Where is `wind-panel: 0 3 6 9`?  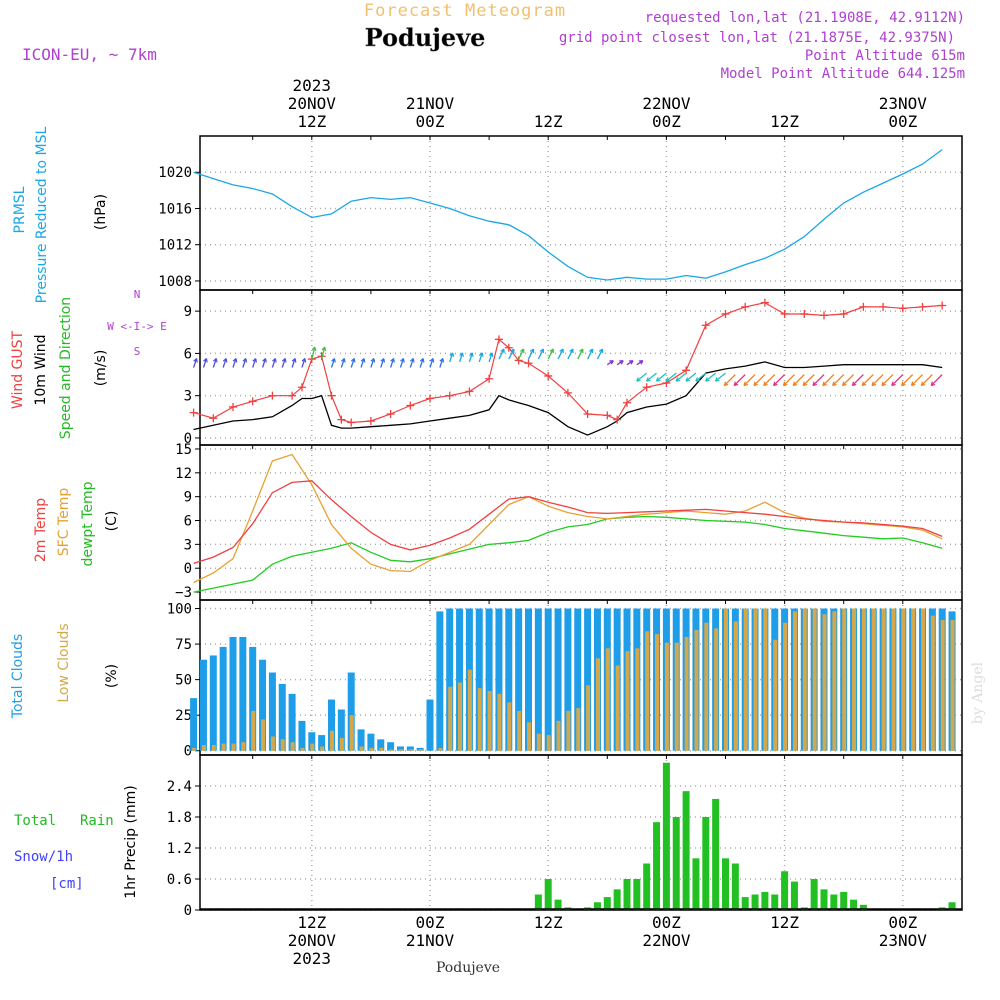
wind-panel: 0 3 6 9 is located at coordinates (573, 368).